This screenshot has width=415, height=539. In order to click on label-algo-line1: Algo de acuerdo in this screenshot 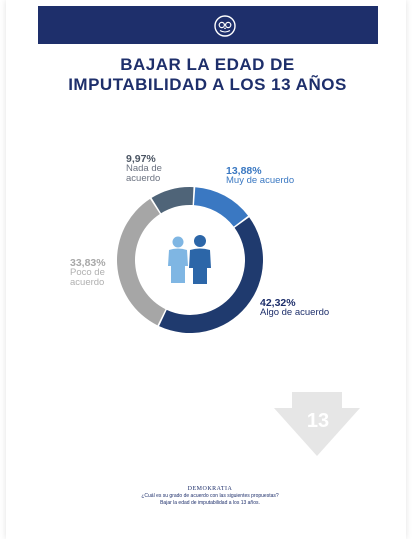, I will do `click(295, 312)`.